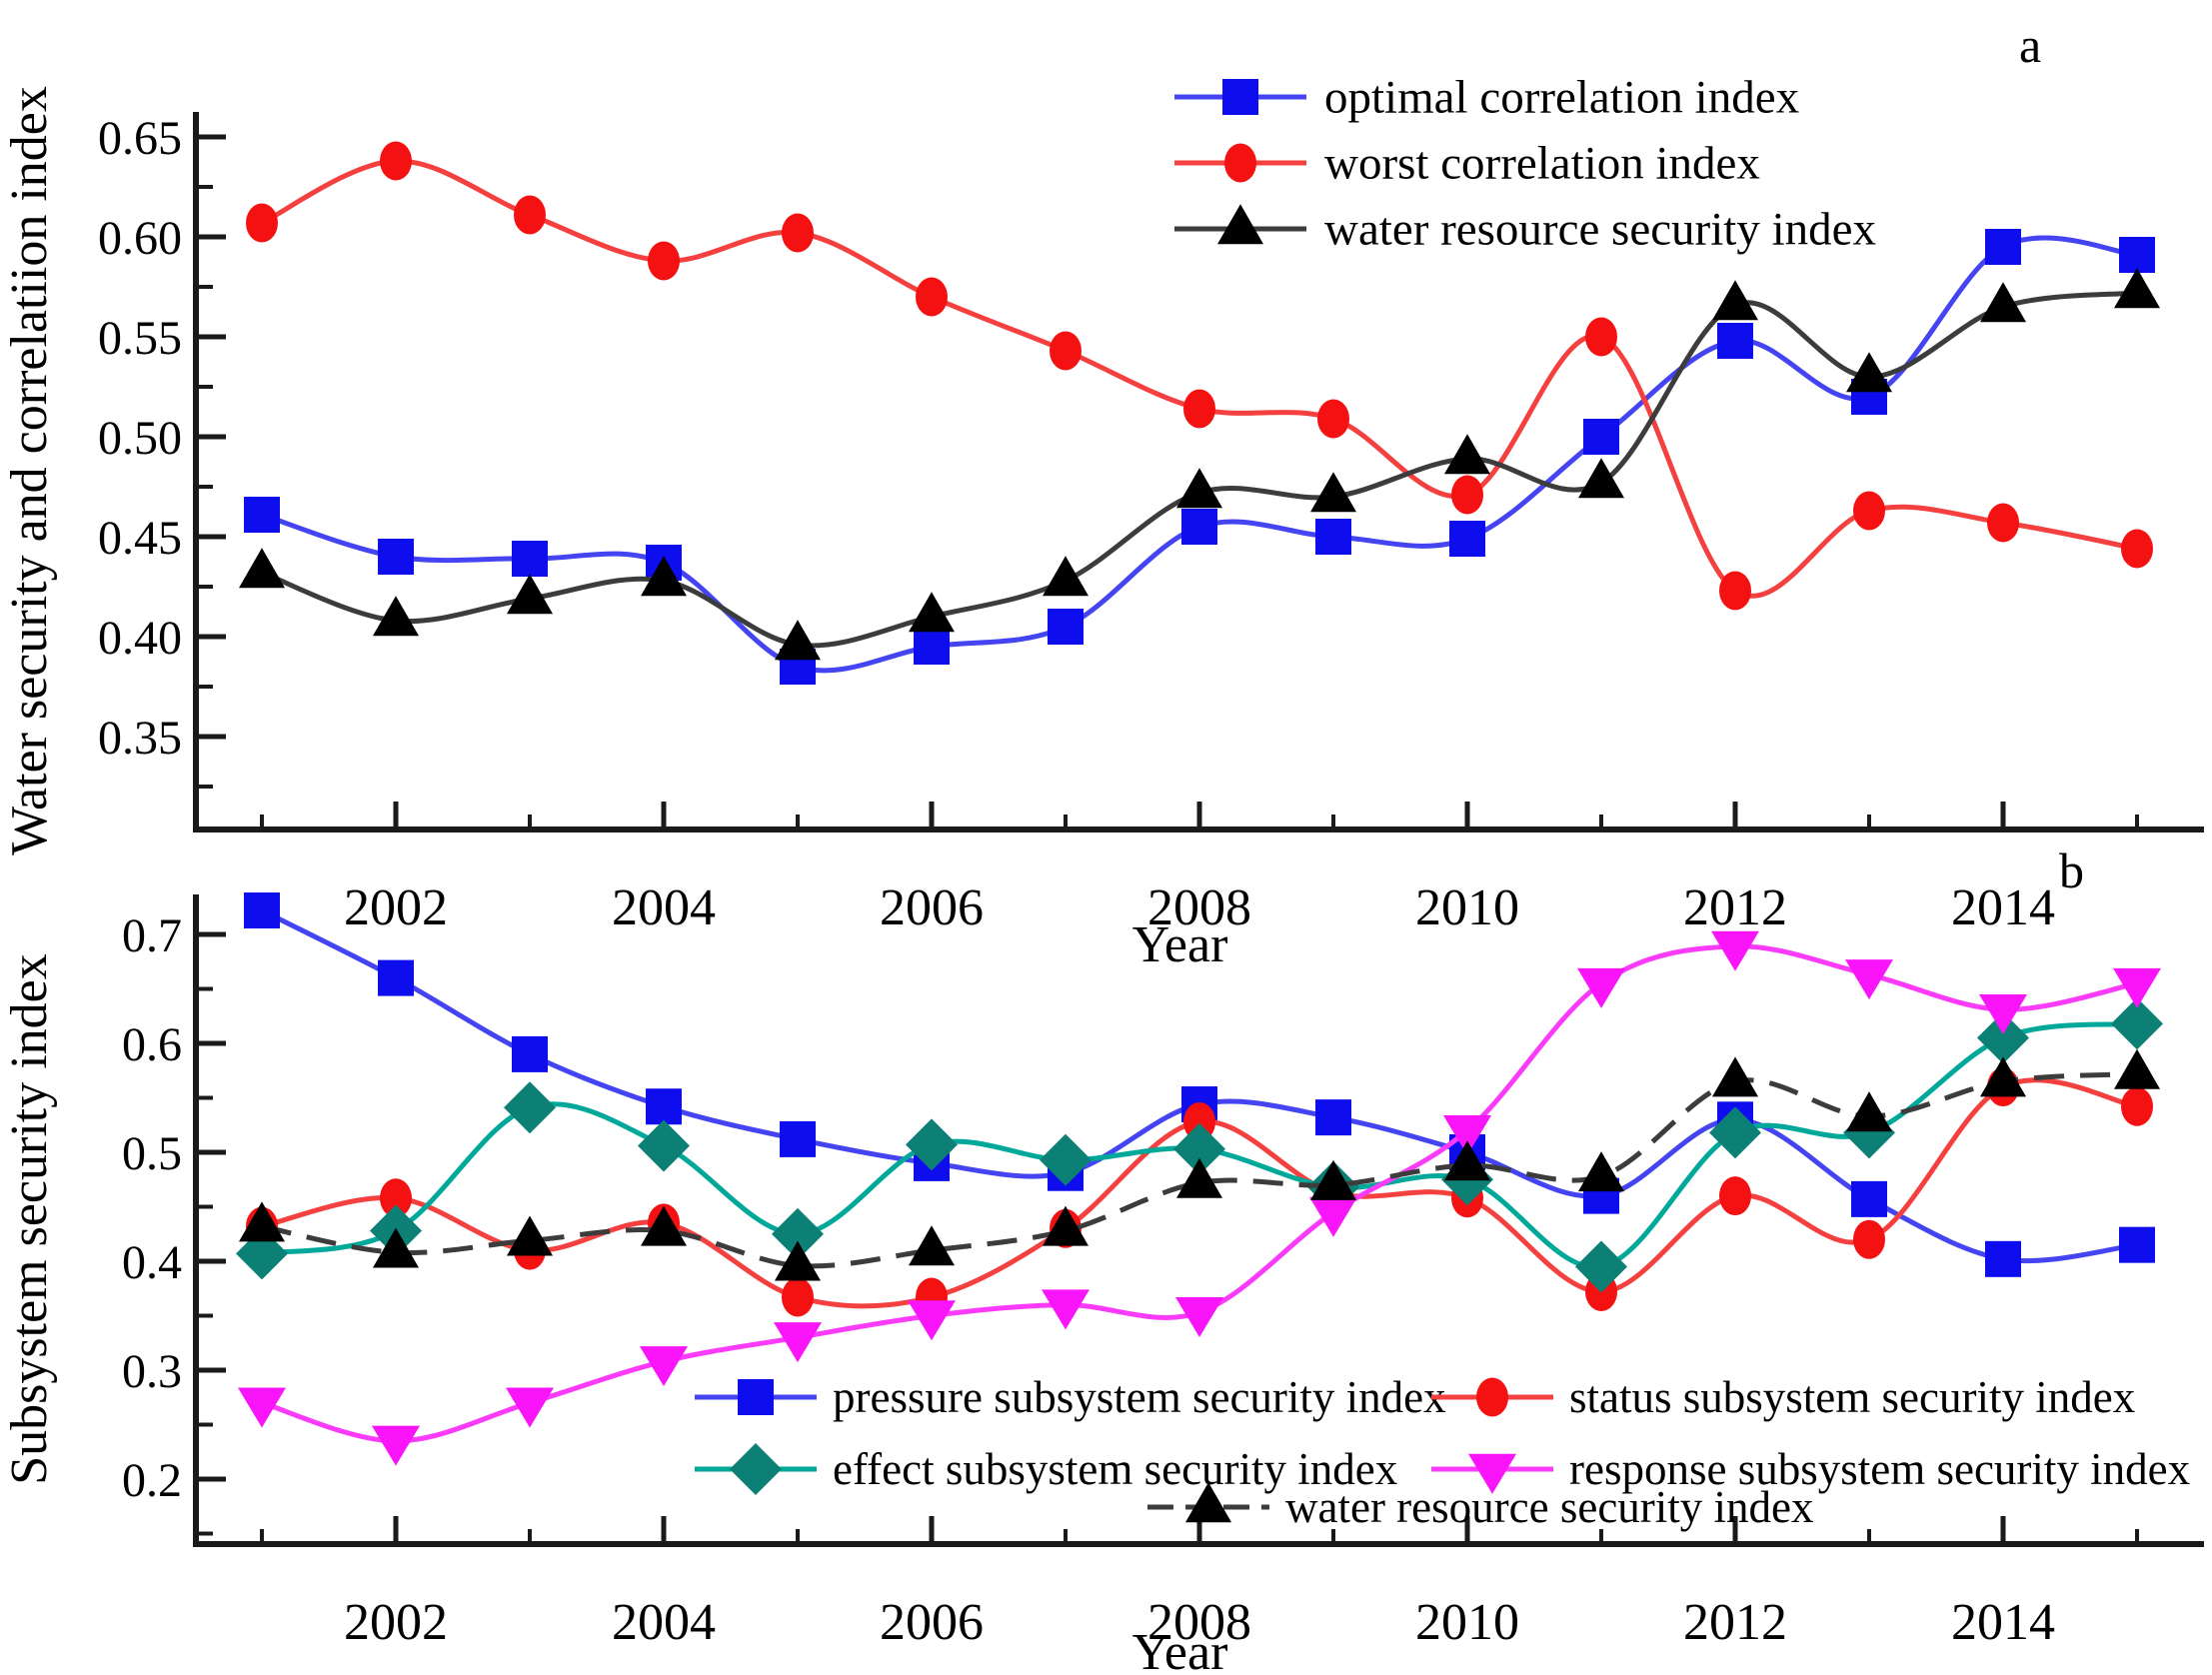  I want to click on legend-marker-triangle-up, so click(1208, 1502).